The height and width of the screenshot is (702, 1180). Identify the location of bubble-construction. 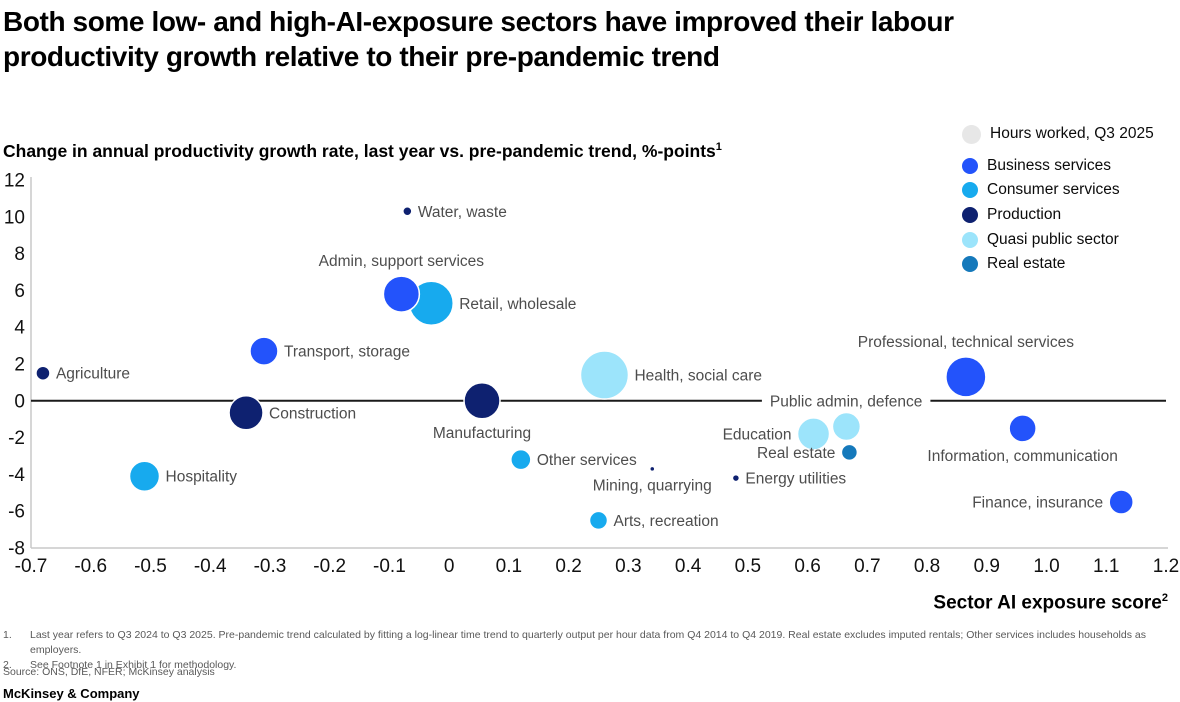
(246, 413).